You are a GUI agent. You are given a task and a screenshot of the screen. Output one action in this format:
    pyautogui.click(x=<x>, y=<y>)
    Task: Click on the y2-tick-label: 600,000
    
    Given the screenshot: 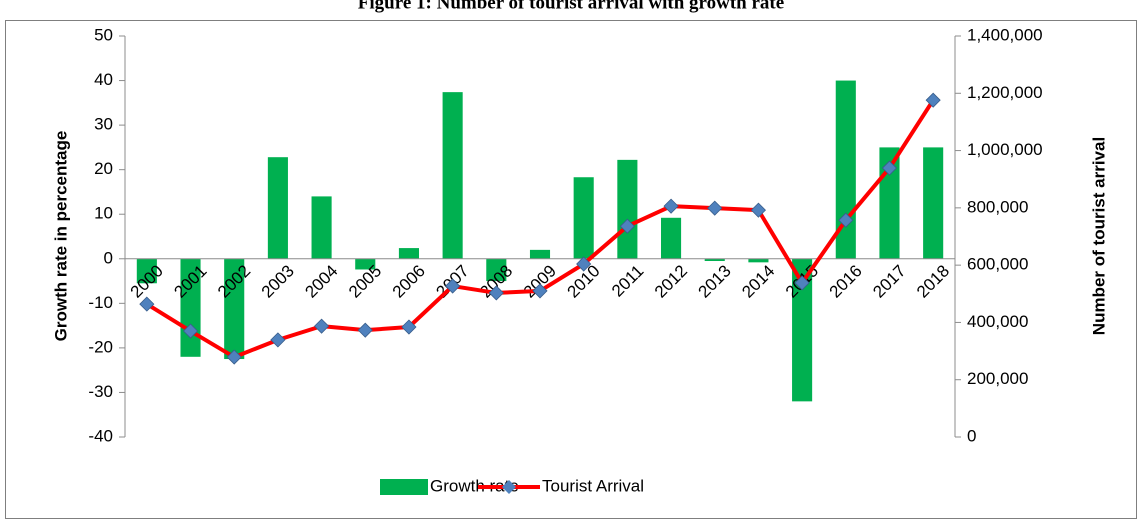 What is the action you would take?
    pyautogui.click(x=997, y=264)
    